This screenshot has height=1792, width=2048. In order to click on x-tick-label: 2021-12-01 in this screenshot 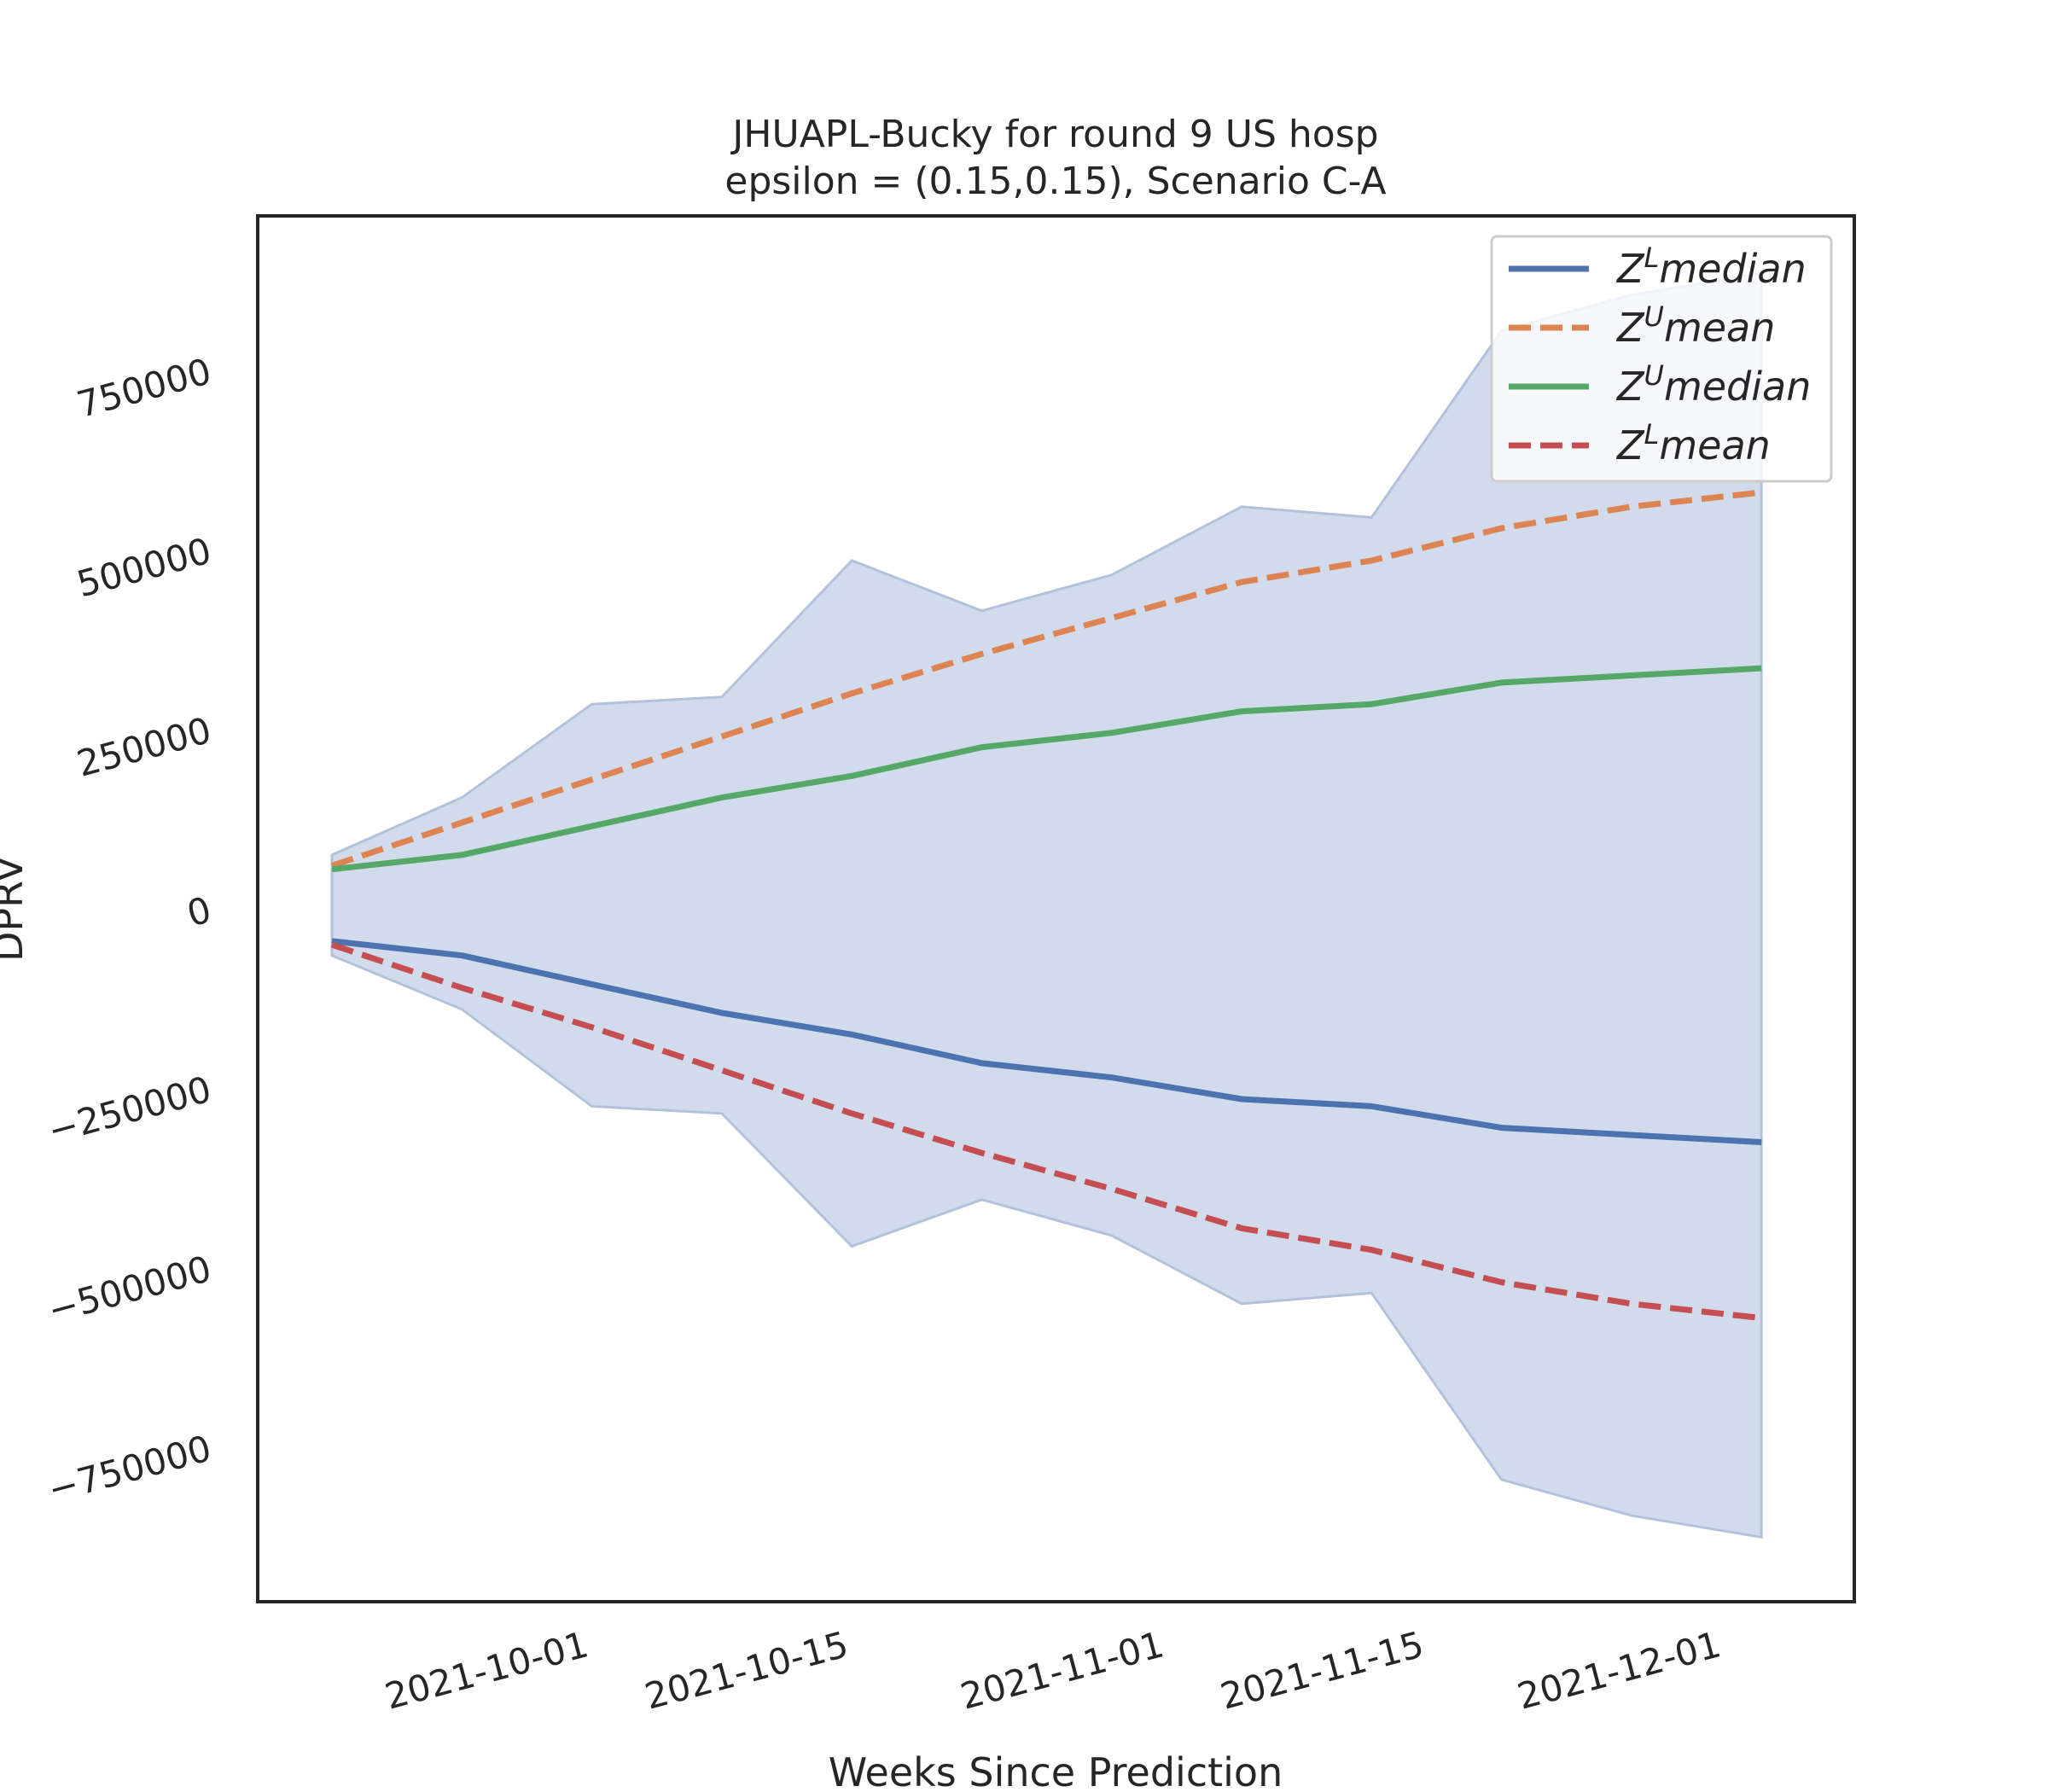, I will do `click(1619, 1670)`.